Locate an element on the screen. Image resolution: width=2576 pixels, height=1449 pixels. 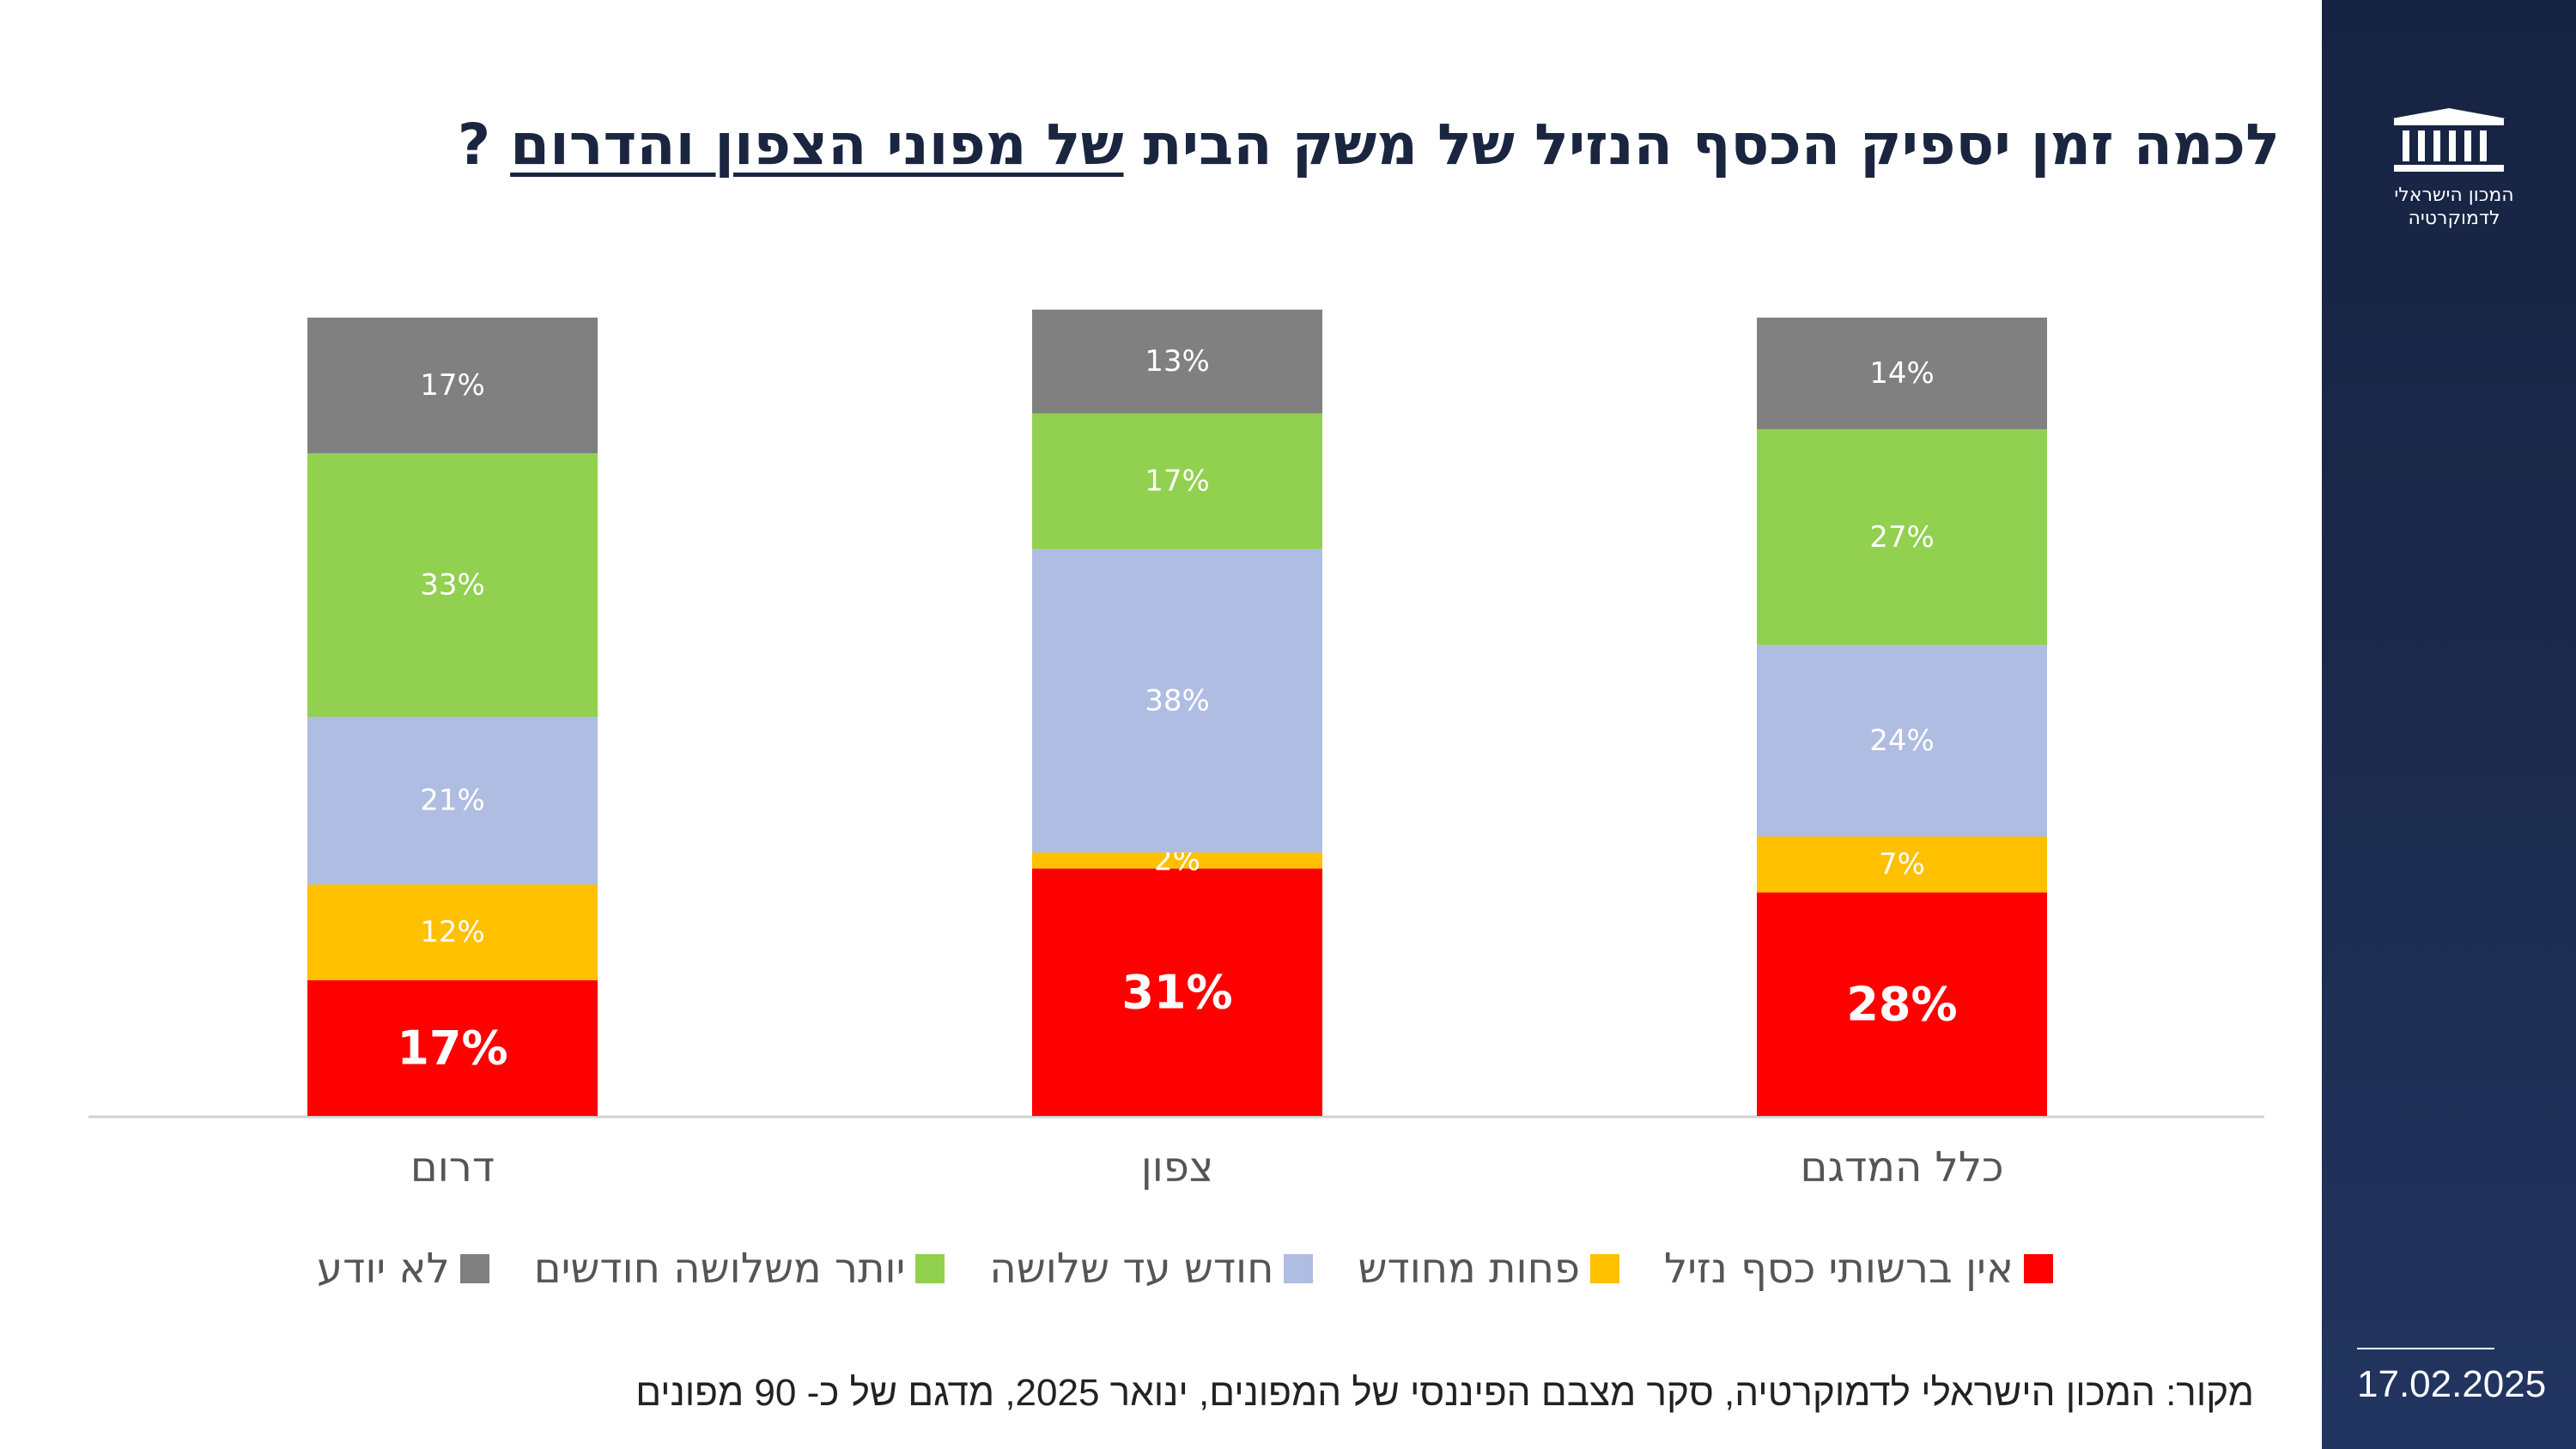
legend-label: אין ברשותי כסף נזיל is located at coordinates (1838, 1269).